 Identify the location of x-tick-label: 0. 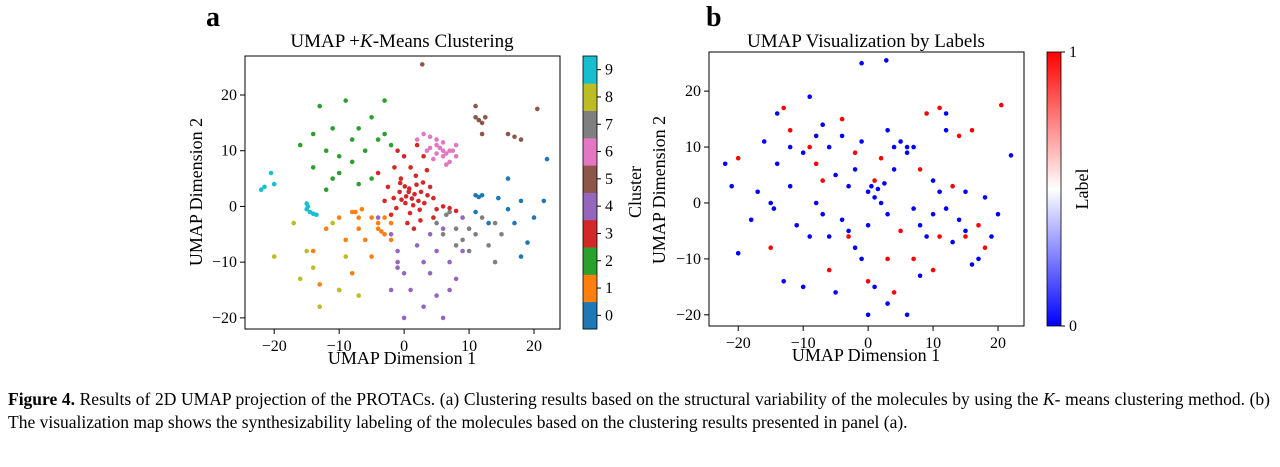
(404, 346).